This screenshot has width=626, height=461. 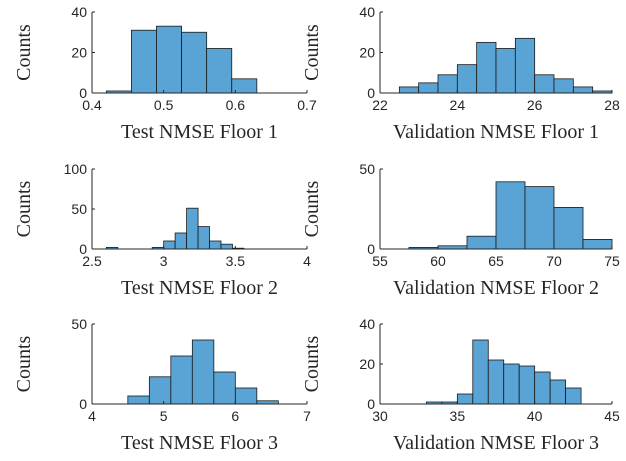 I want to click on x-tick-label: 35, so click(x=458, y=416).